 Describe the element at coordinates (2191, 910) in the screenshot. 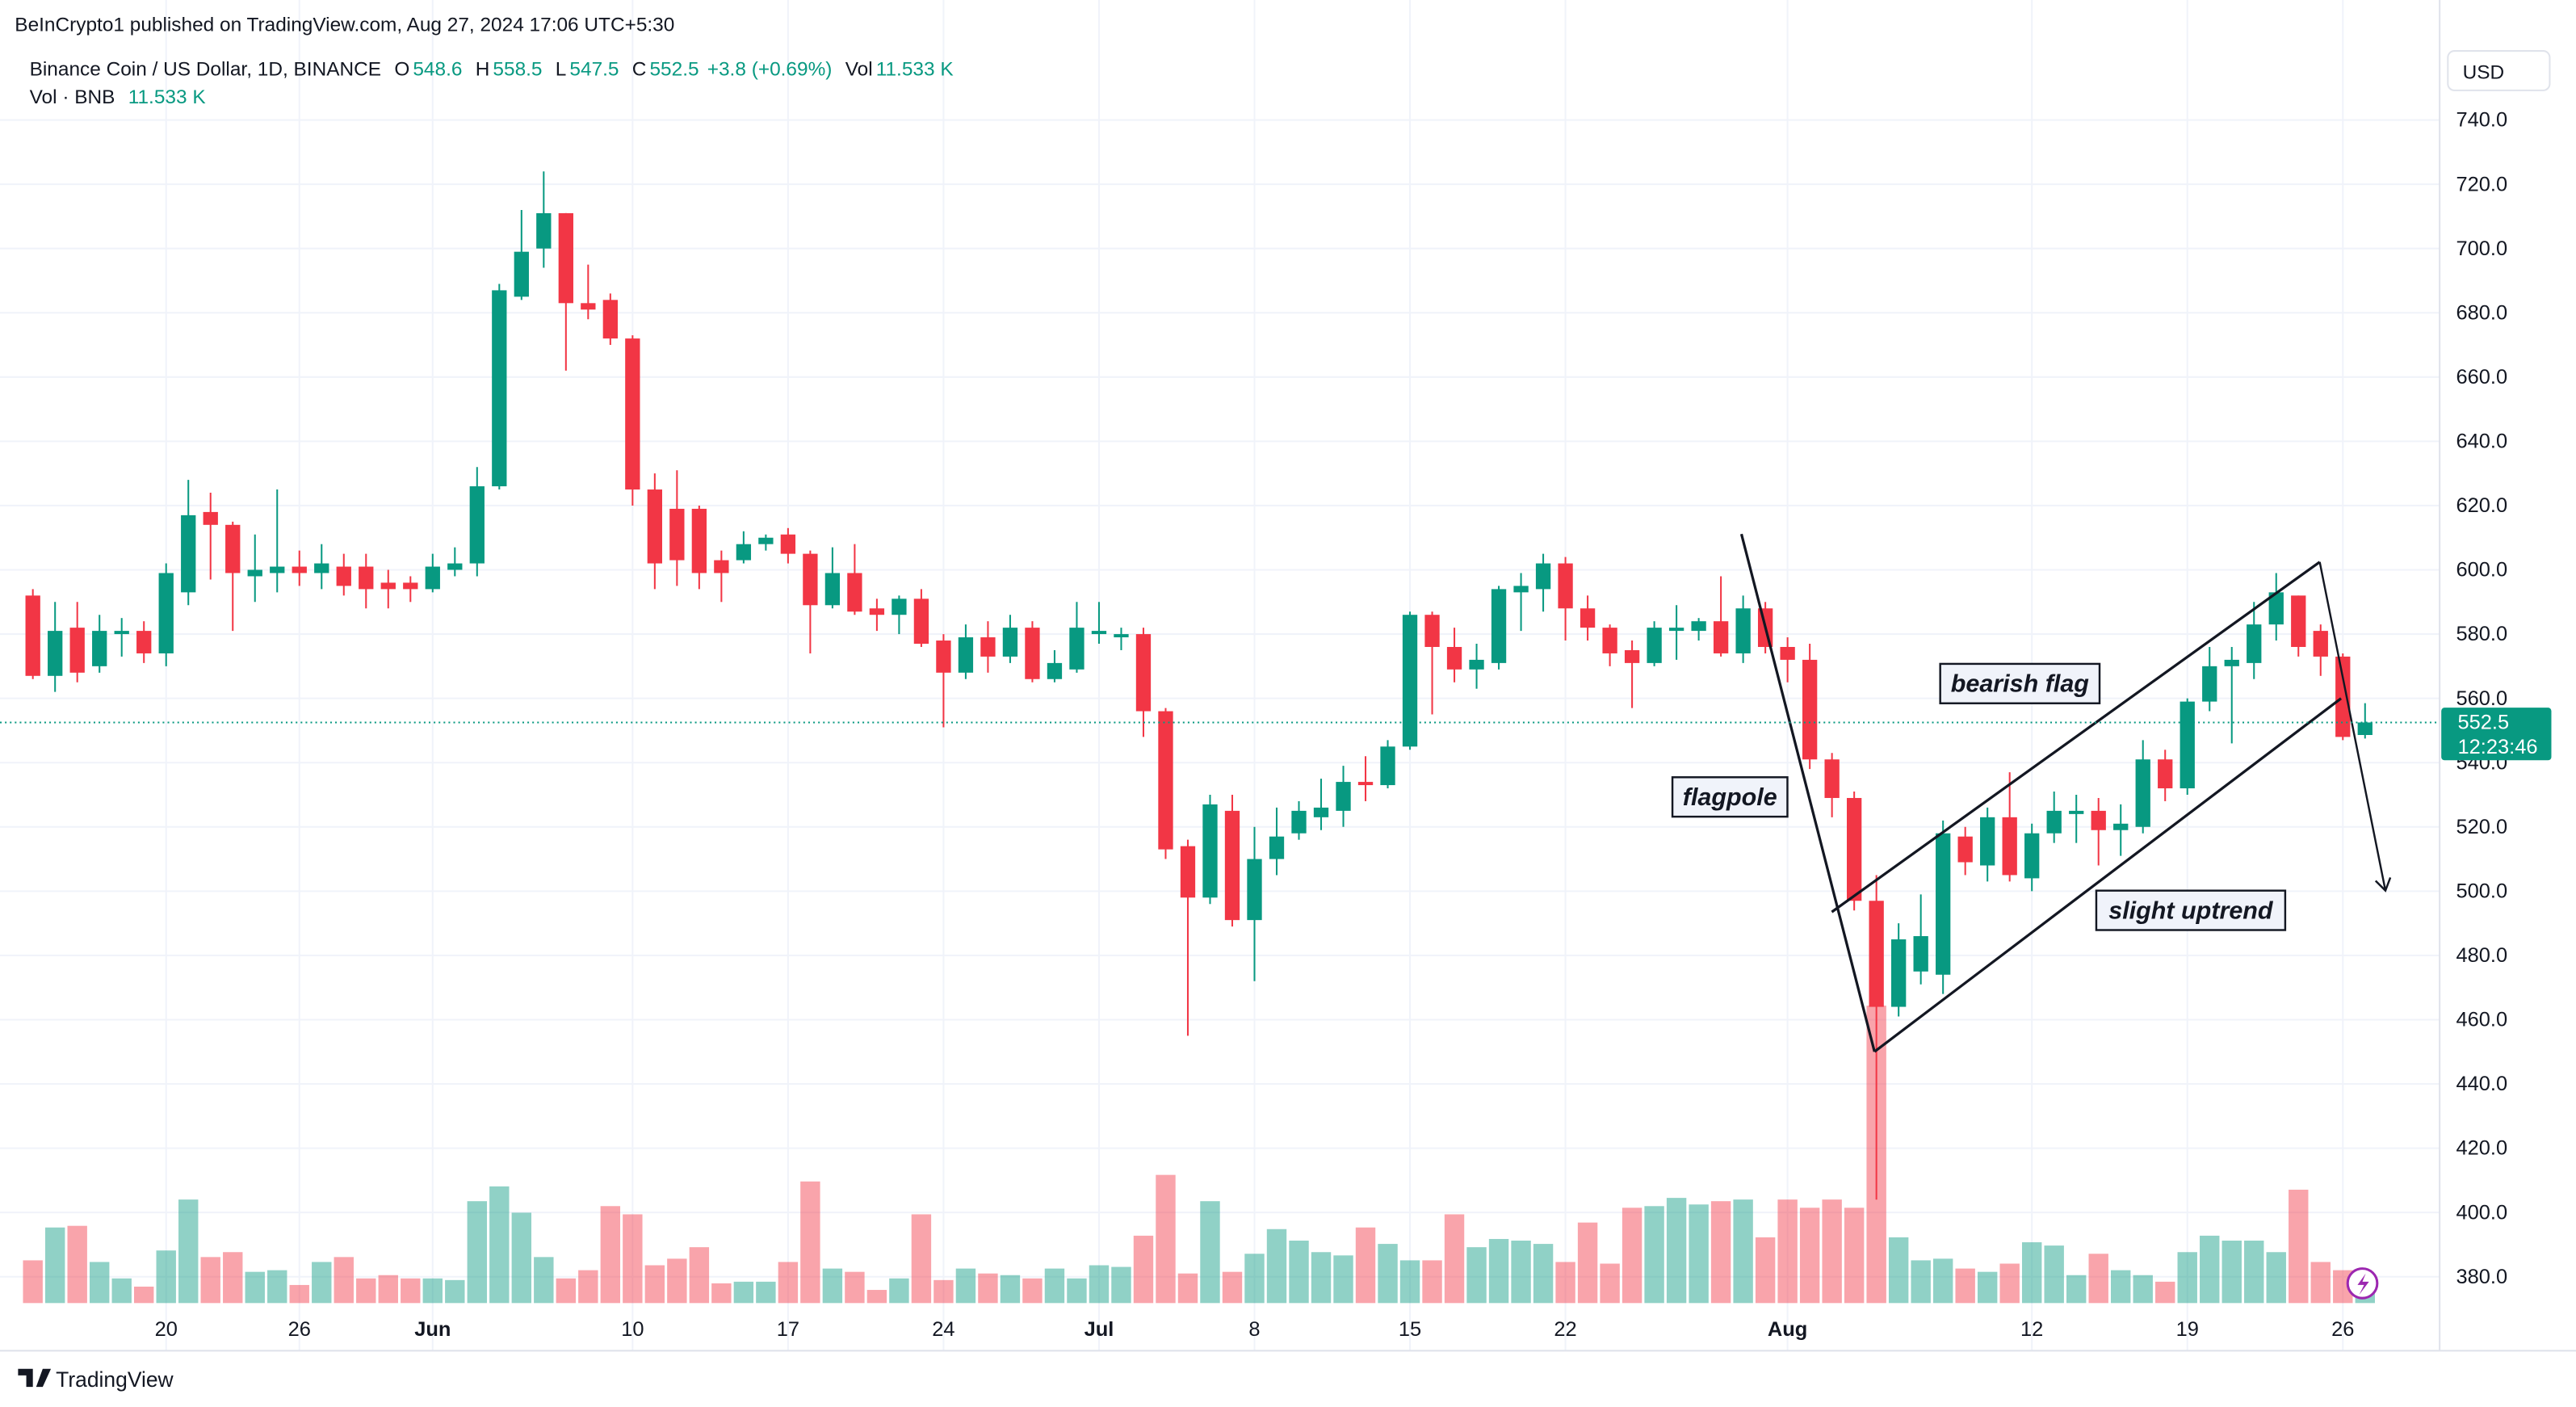

I see `annotation-box` at that location.